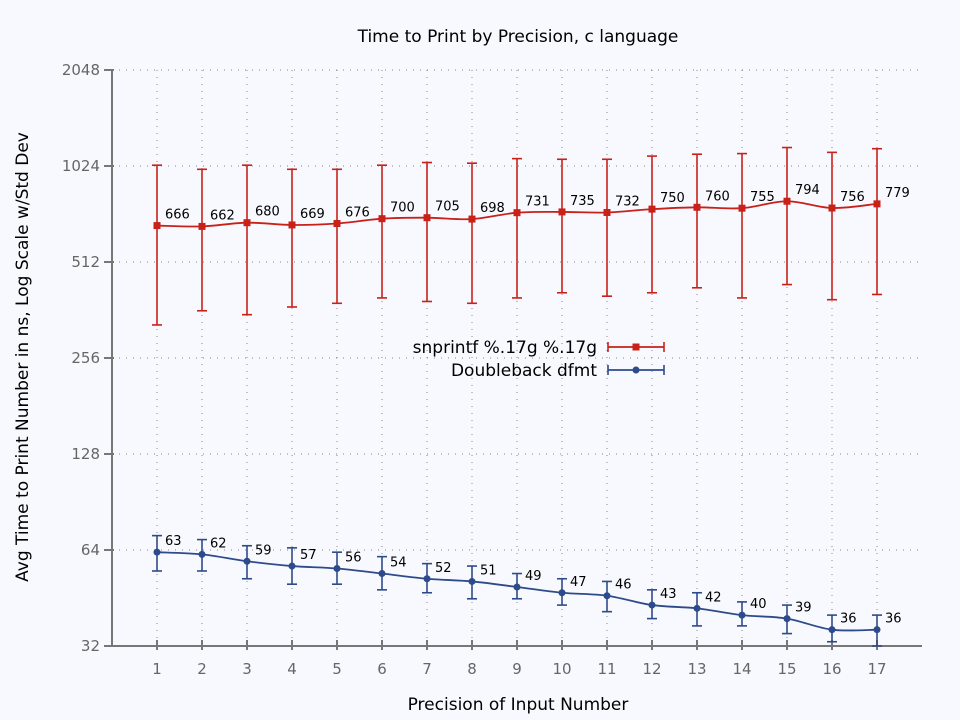  Describe the element at coordinates (202, 669) in the screenshot. I see `x-tick-label: 2` at that location.